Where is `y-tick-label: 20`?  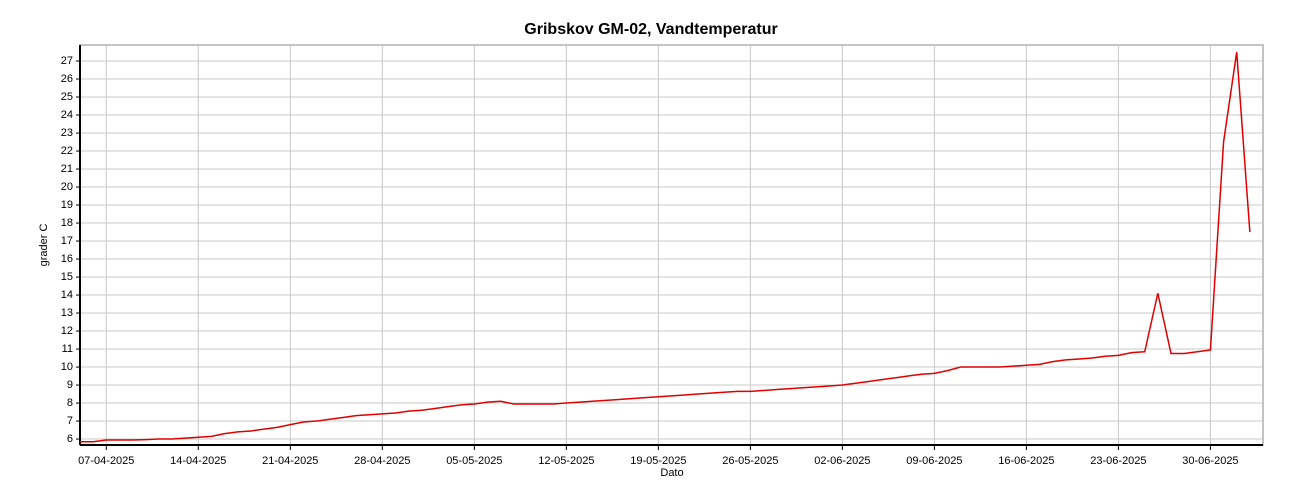 y-tick-label: 20 is located at coordinates (67, 187).